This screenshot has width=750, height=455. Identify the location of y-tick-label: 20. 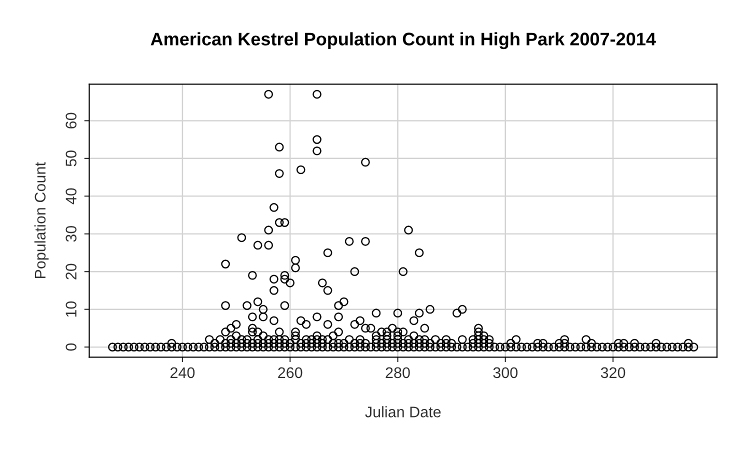
(71, 272).